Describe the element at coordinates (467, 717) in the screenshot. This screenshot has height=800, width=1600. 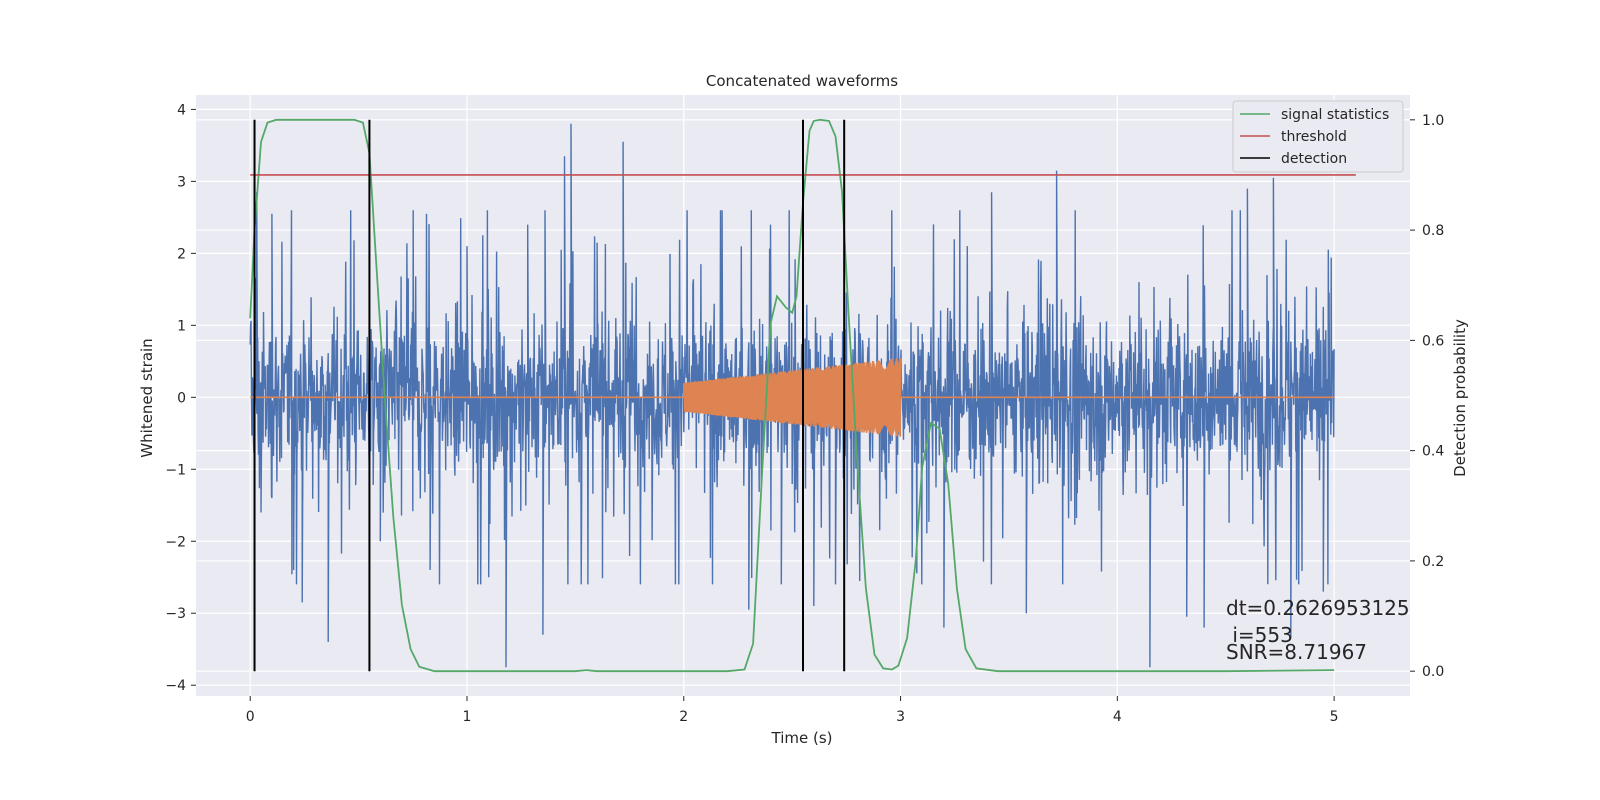
I see `x-tick-label: 1` at that location.